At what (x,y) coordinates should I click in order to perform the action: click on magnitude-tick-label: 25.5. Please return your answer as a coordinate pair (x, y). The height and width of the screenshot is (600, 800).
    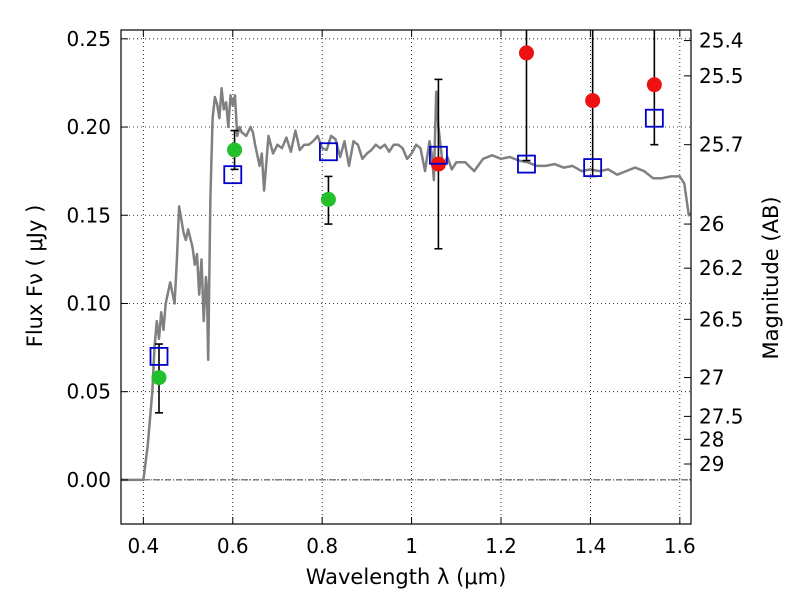
    Looking at the image, I should click on (721, 76).